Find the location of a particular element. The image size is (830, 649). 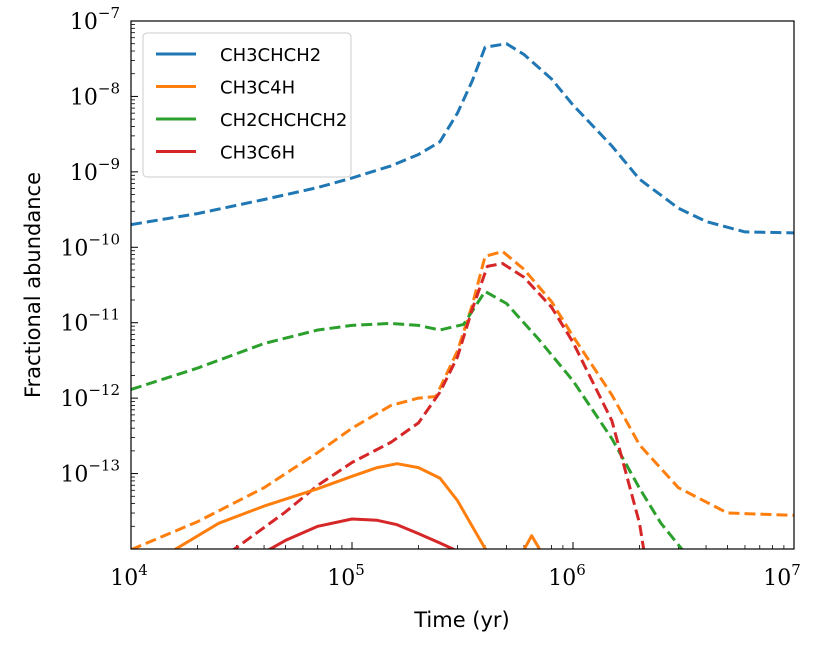

y-tick-label: 10⁻⁸ is located at coordinates (95, 94).